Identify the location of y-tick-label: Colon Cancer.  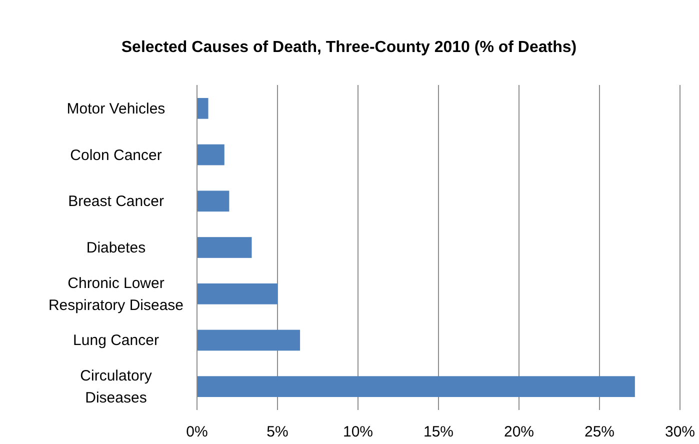
(116, 155).